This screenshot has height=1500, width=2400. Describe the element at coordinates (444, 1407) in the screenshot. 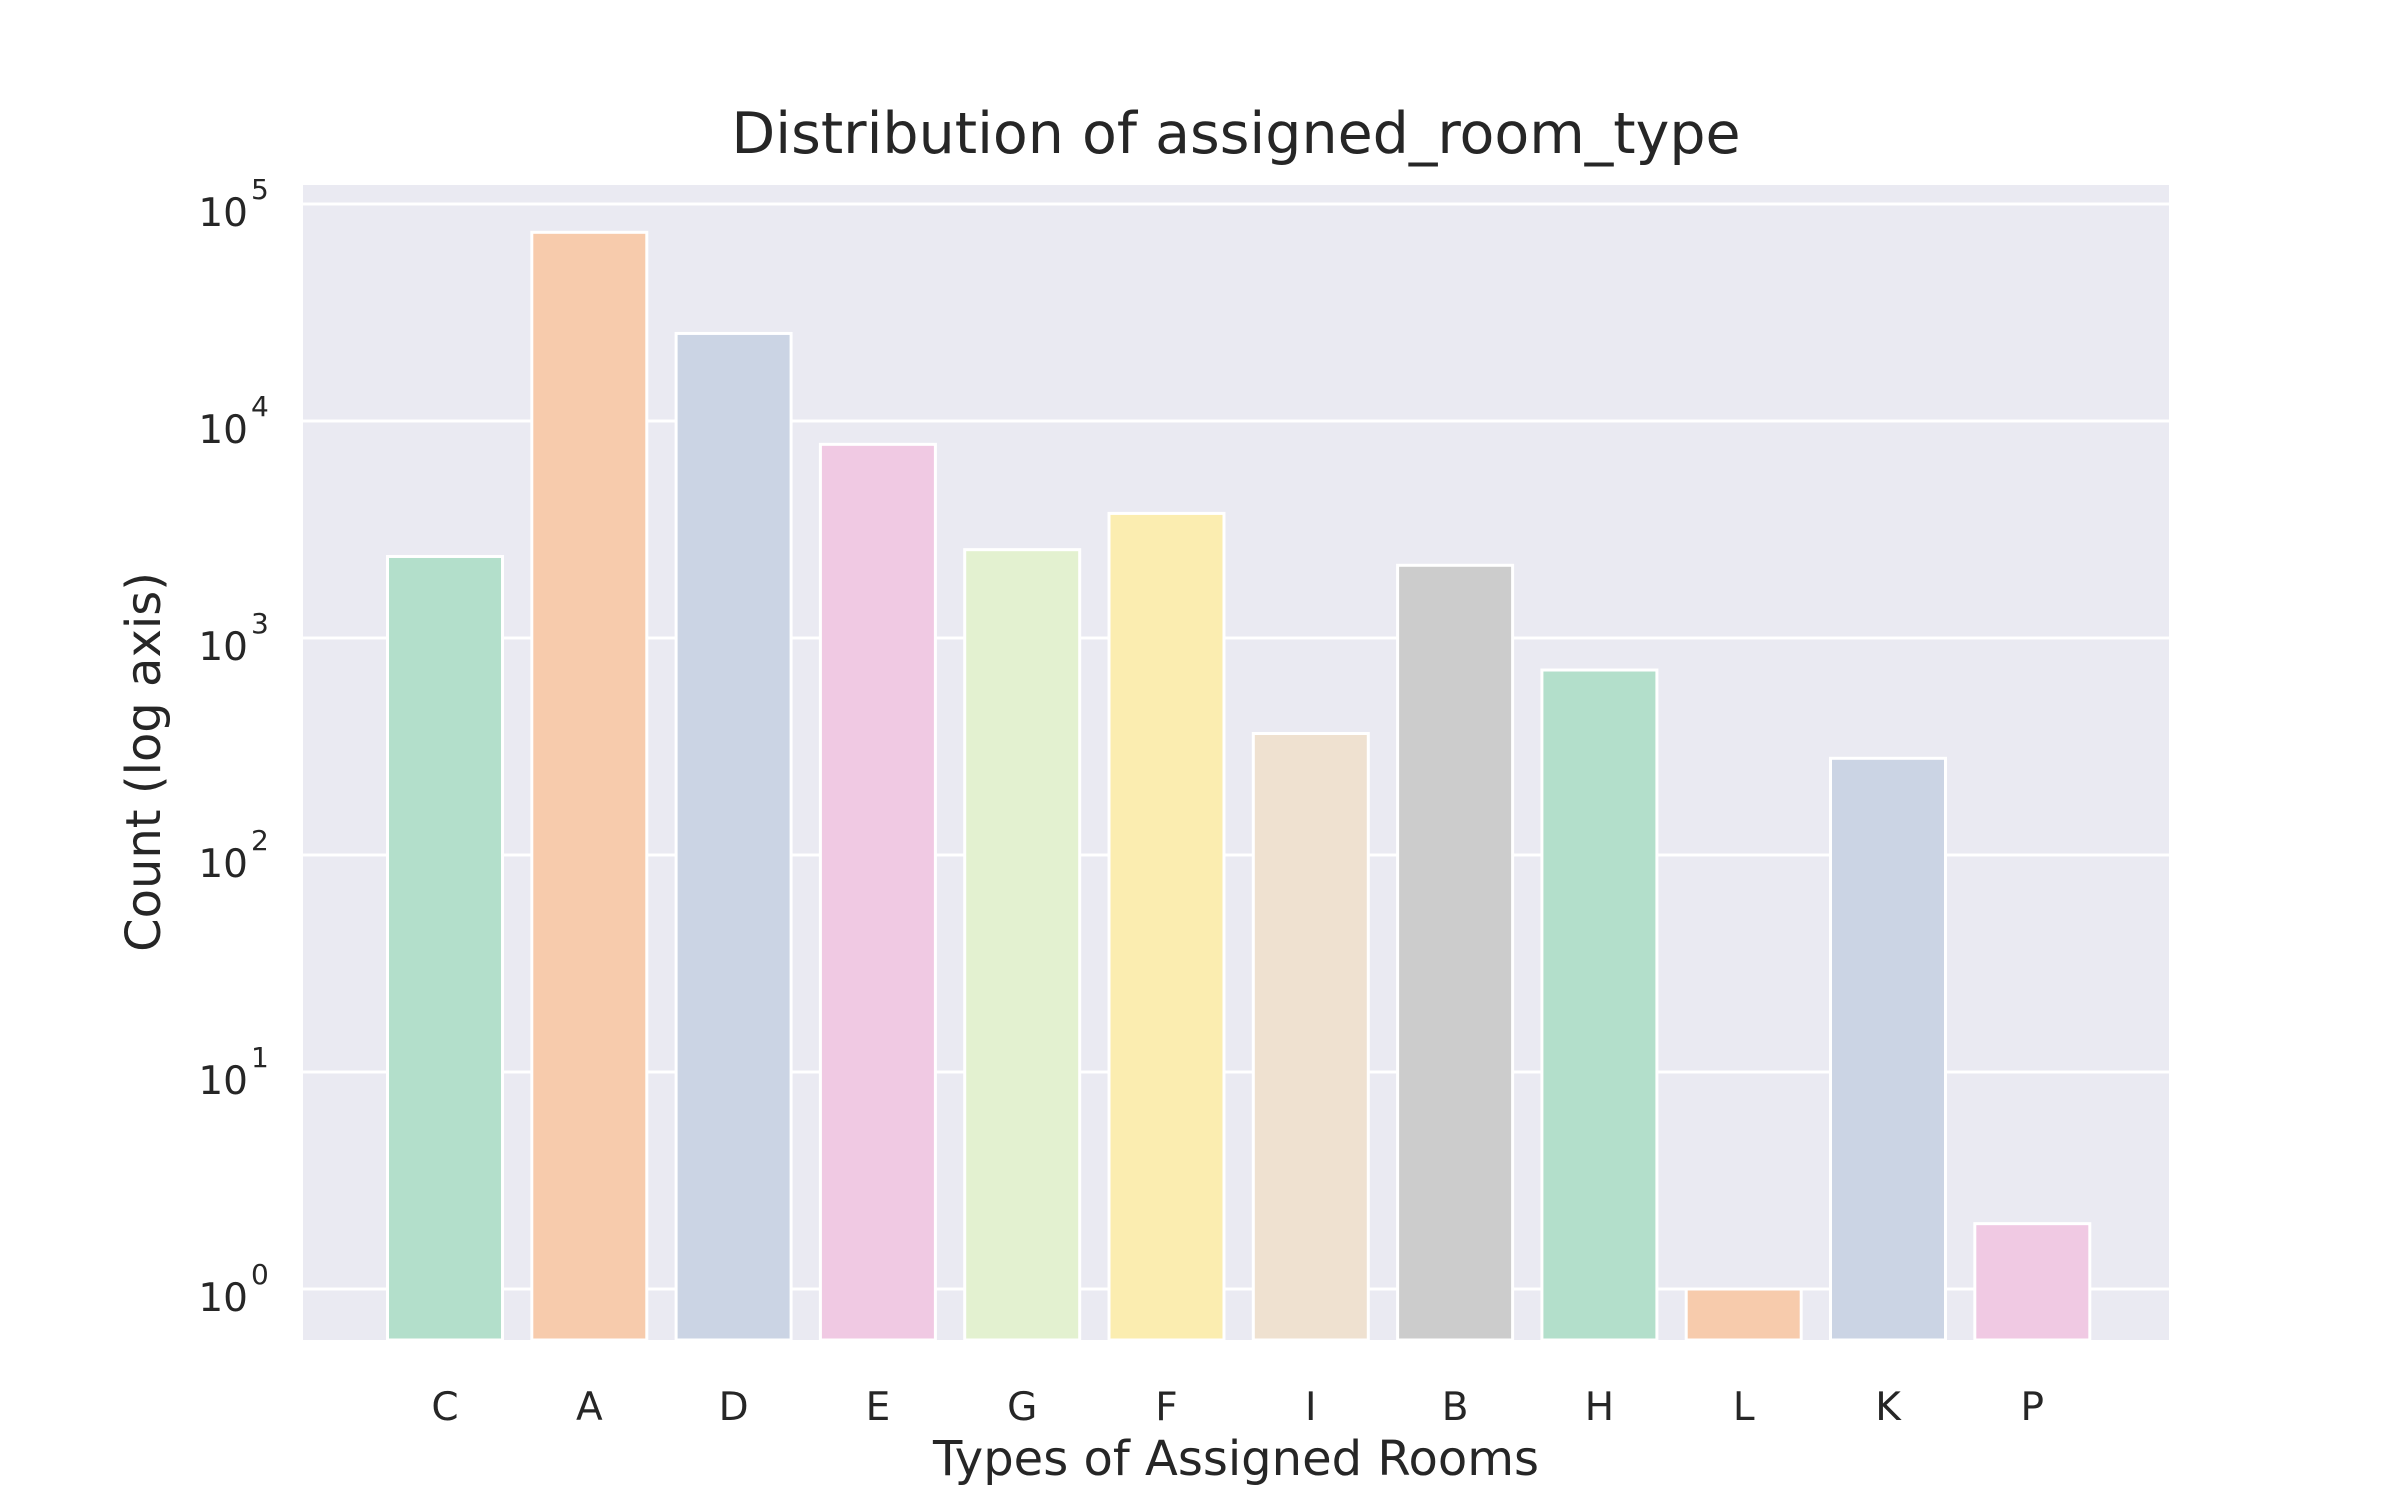

I see `x-tick-label: C` at that location.